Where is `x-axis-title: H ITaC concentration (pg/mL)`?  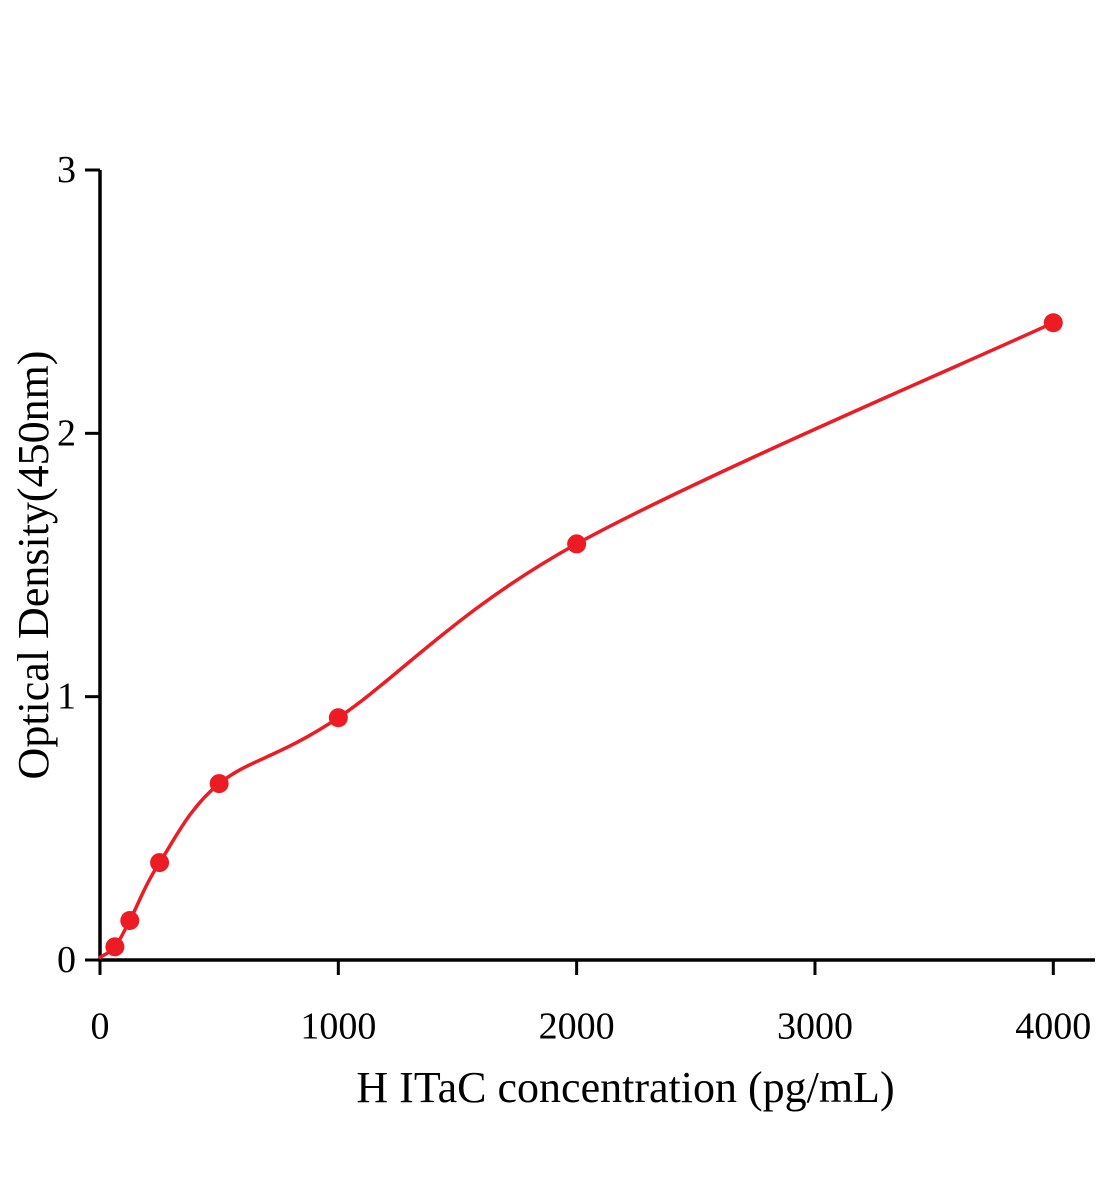 x-axis-title: H ITaC concentration (pg/mL) is located at coordinates (625, 1087).